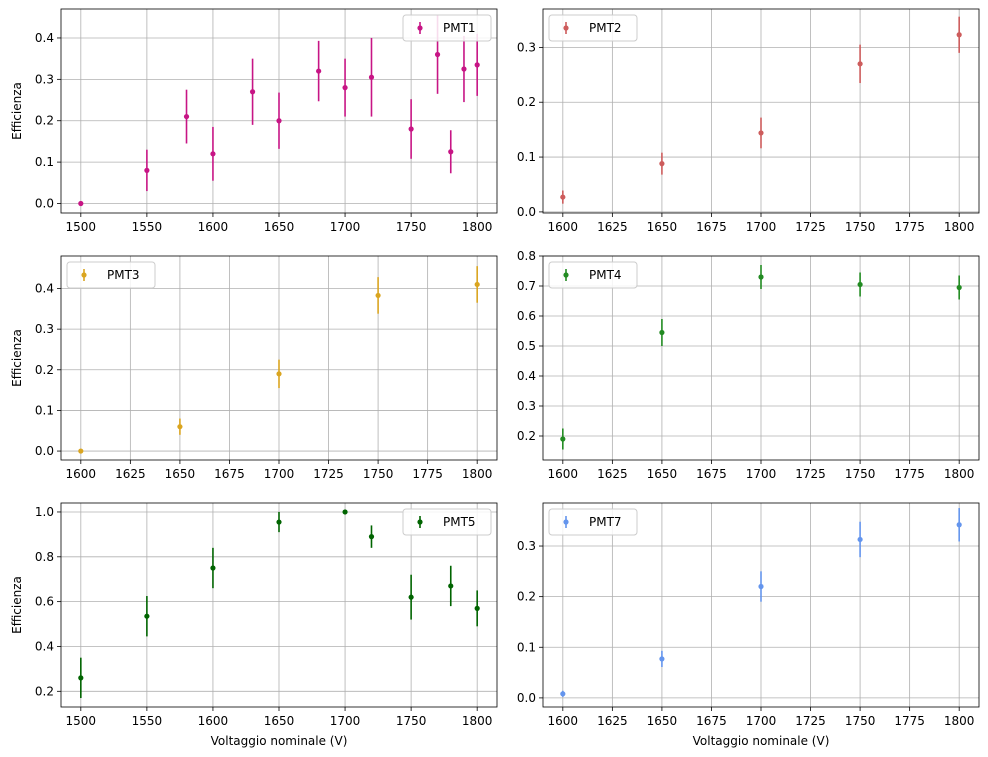 The height and width of the screenshot is (757, 988). What do you see at coordinates (605, 522) in the screenshot?
I see `legend-entry: PMT7` at bounding box center [605, 522].